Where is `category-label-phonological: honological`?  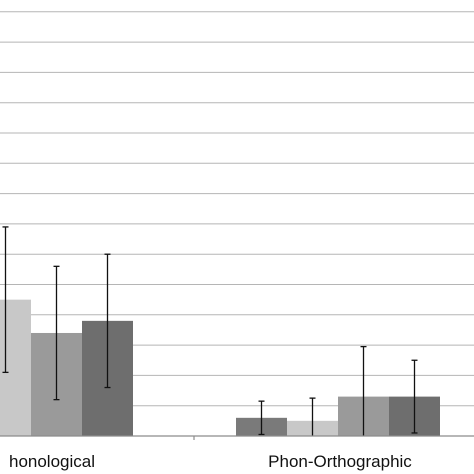
category-label-phonological: honological is located at coordinates (52, 461).